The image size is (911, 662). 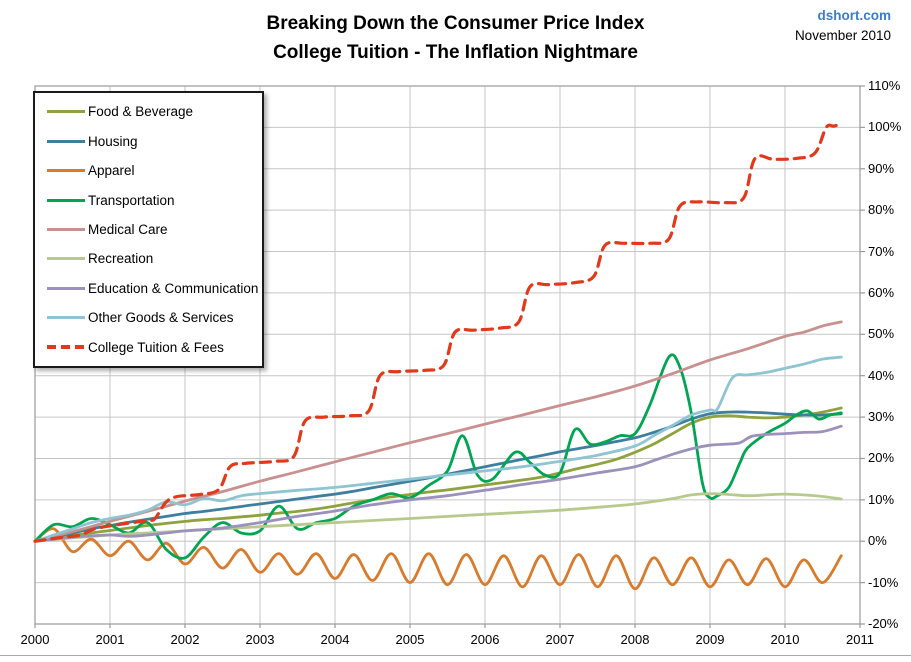 I want to click on legend-item-college-tuition-fees: College Tuition & Fees, so click(x=154, y=347).